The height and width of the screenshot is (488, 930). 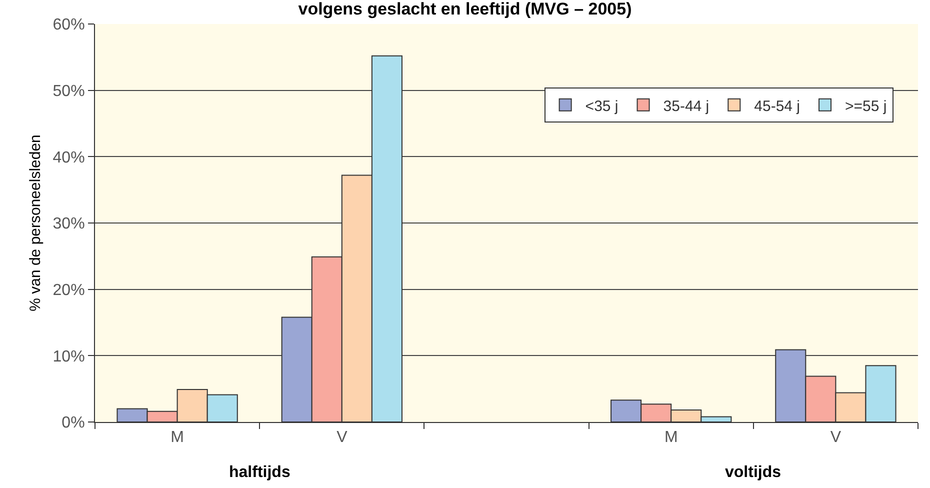 What do you see at coordinates (68, 25) in the screenshot?
I see `y-tick-label: 60%` at bounding box center [68, 25].